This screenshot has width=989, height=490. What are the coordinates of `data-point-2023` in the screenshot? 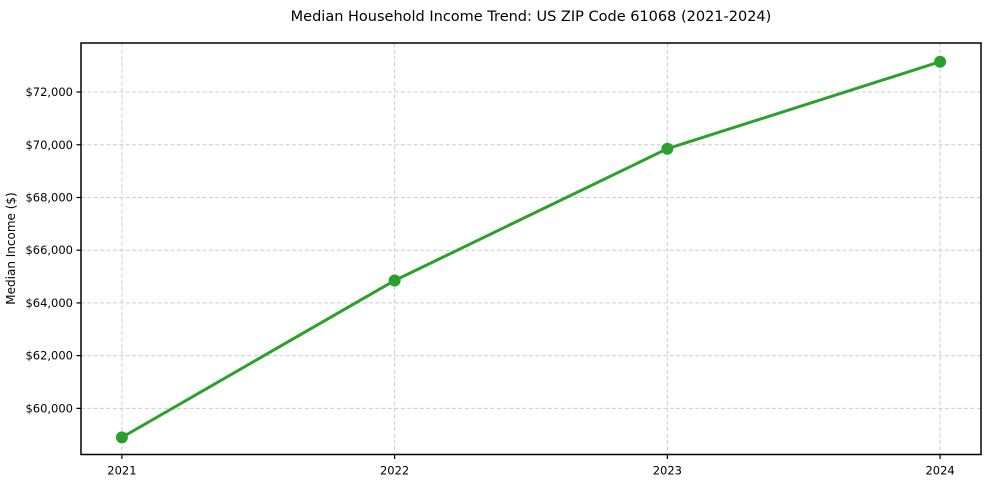 It's located at (667, 148).